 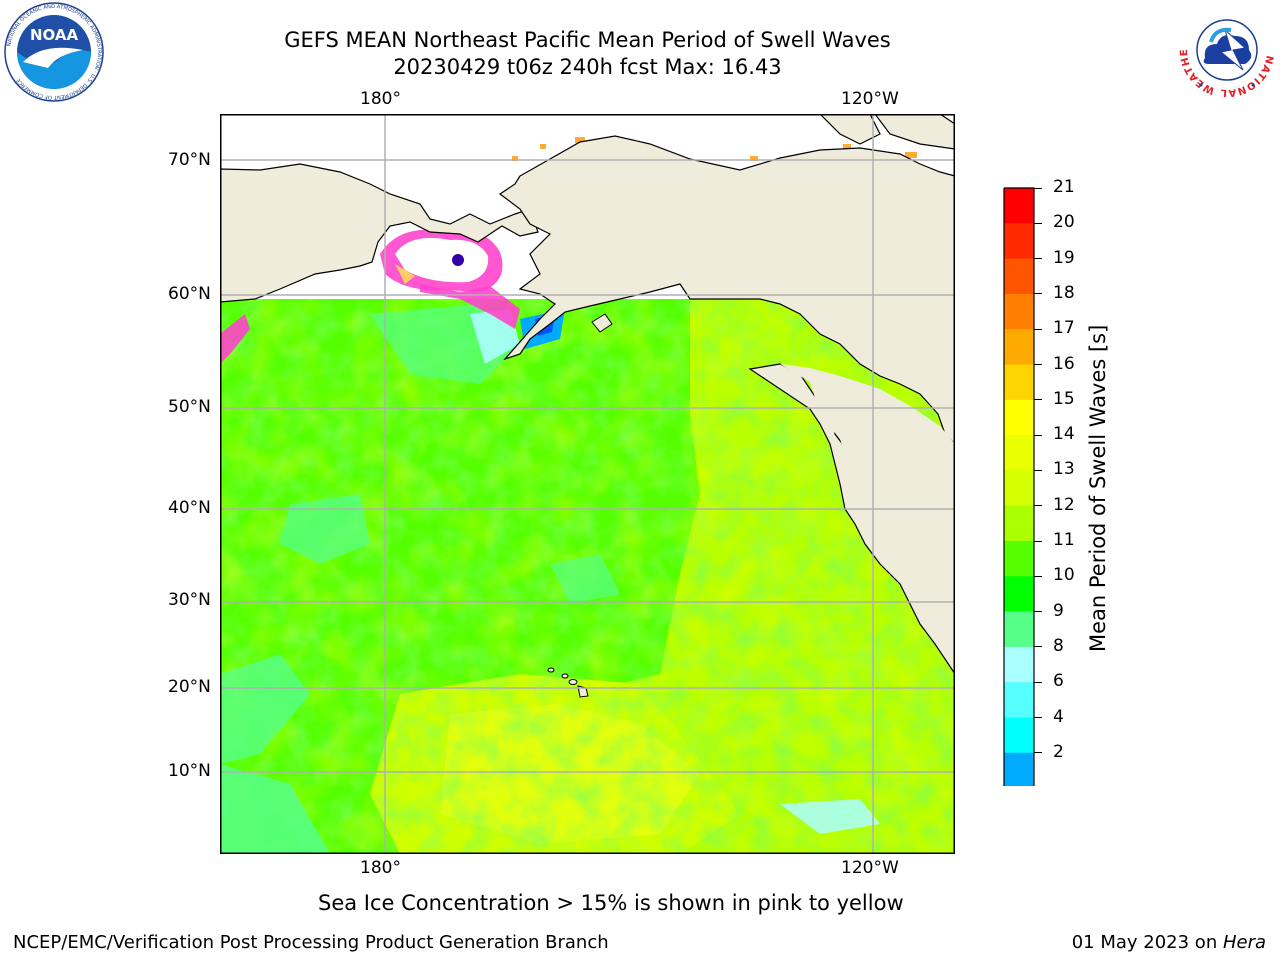 I want to click on colorbar-tick-label: 16, so click(x=1064, y=363).